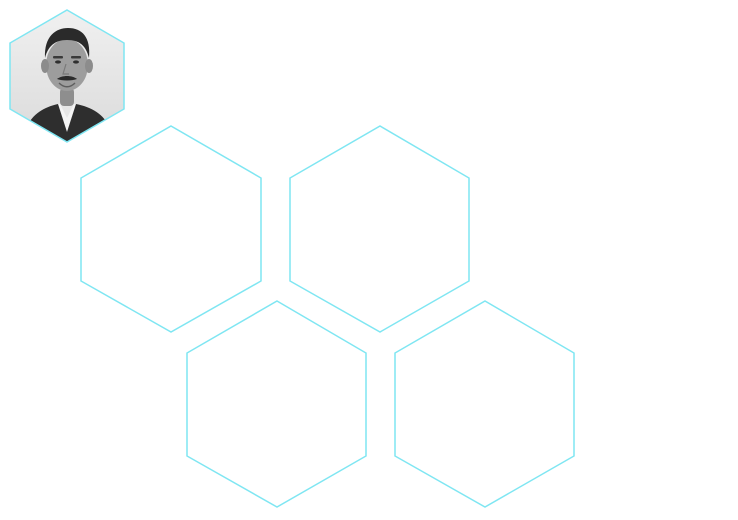 Image resolution: width=738 pixels, height=520 pixels. I want to click on avatar-photo, so click(67, 76).